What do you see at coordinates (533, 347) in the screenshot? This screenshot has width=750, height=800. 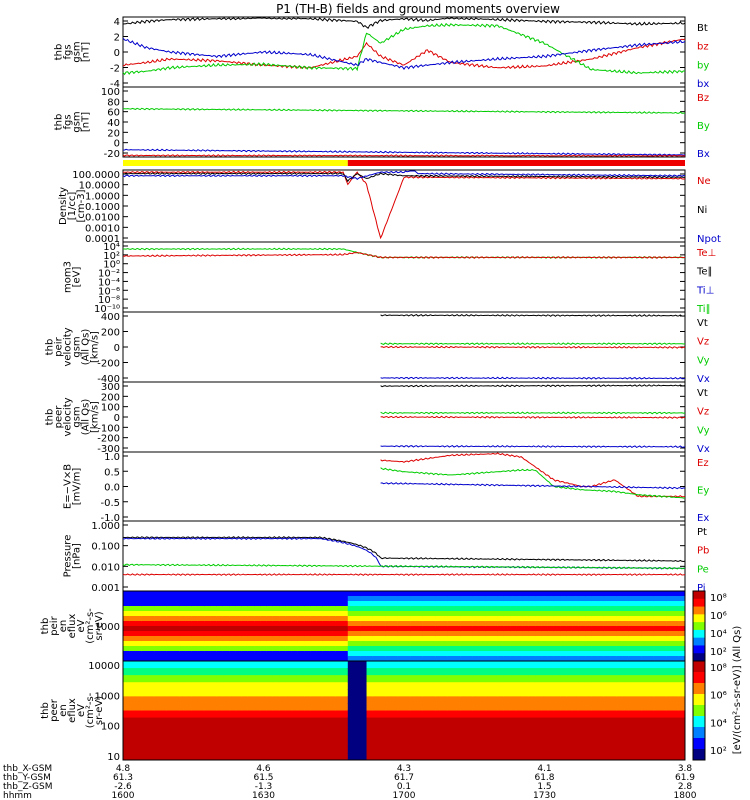 I see `series-velocity_all-Vz` at bounding box center [533, 347].